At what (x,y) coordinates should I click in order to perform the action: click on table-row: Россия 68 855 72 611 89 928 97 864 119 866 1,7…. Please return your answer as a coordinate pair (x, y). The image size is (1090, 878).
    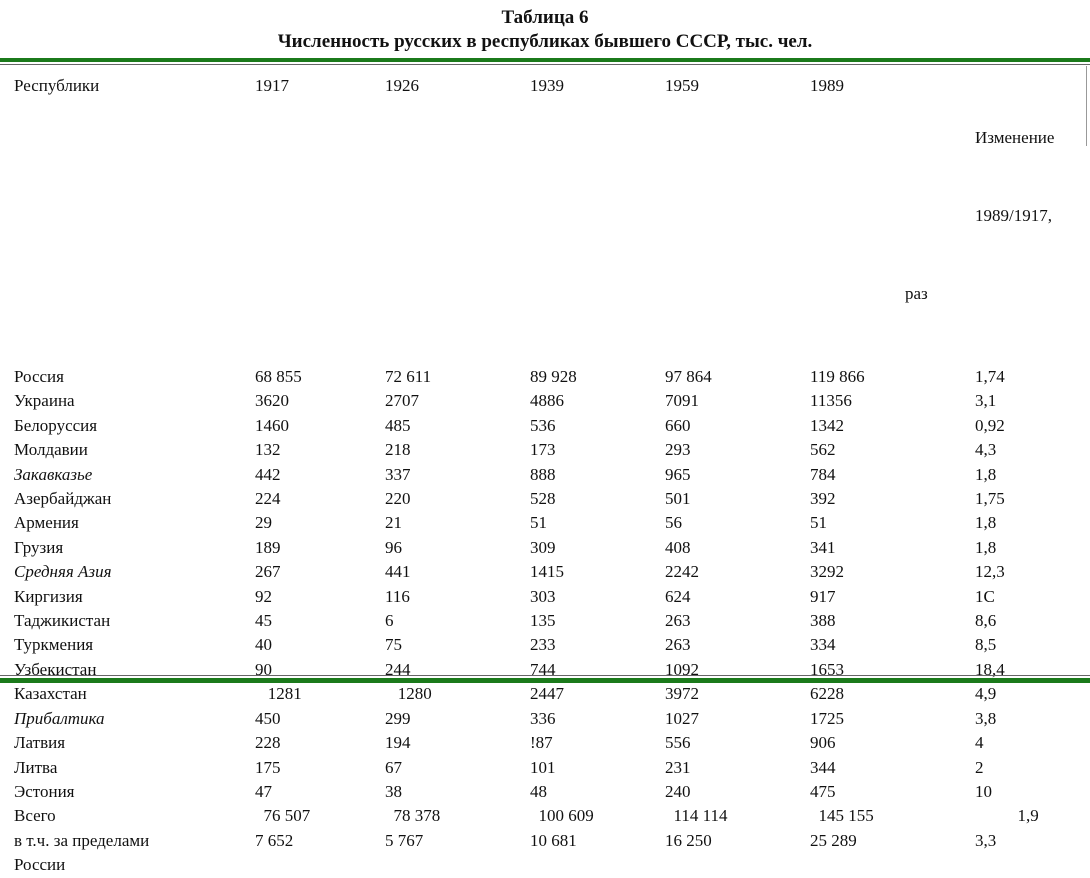
    Looking at the image, I should click on (552, 377).